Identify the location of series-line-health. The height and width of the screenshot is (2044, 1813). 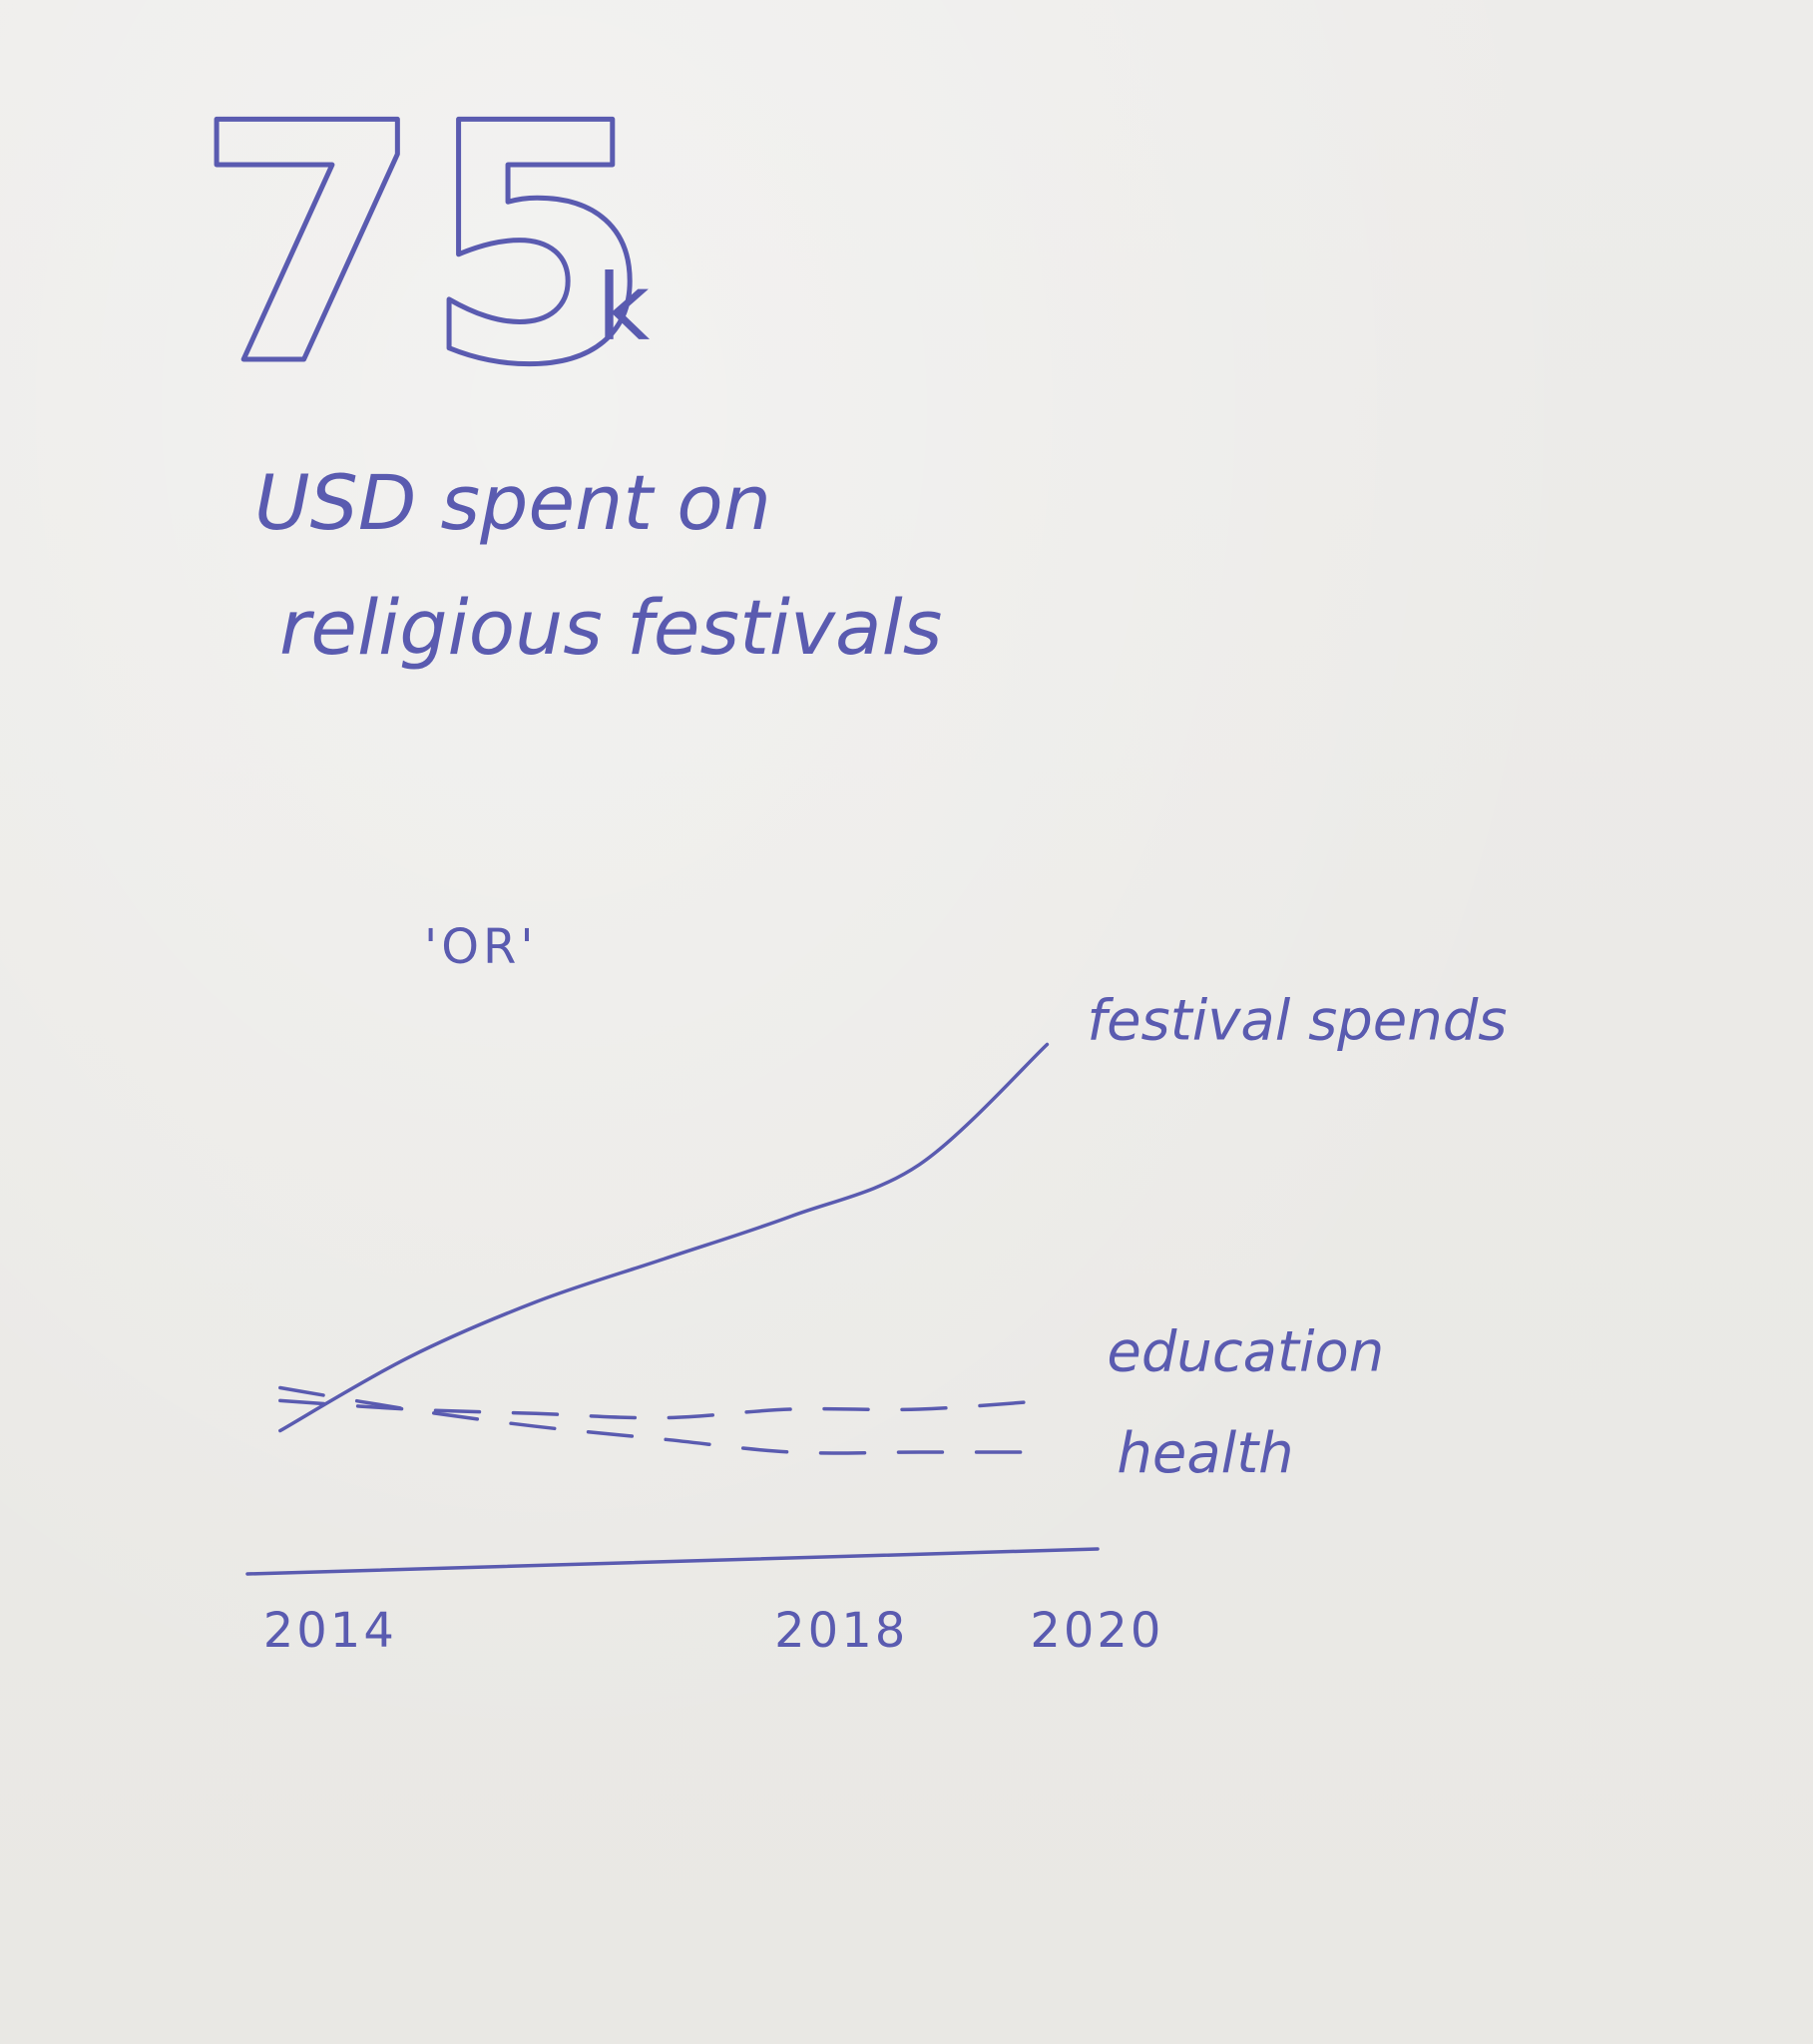
(664, 1420).